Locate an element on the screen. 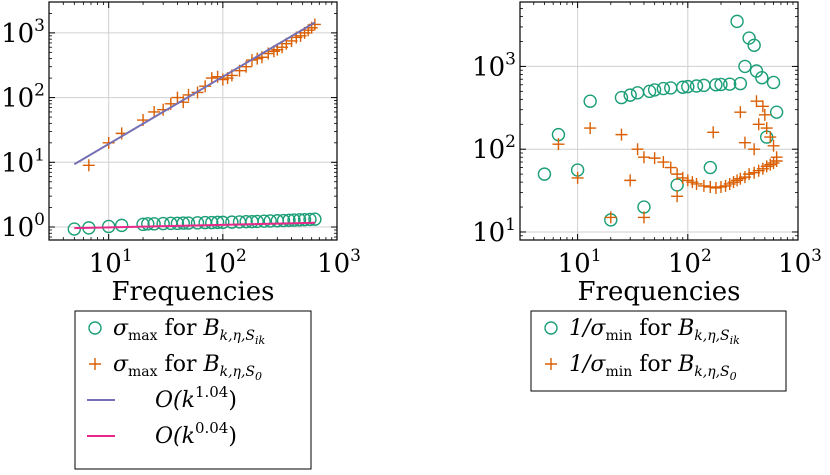 The image size is (830, 475). fit-line-0.04 is located at coordinates (194, 225).